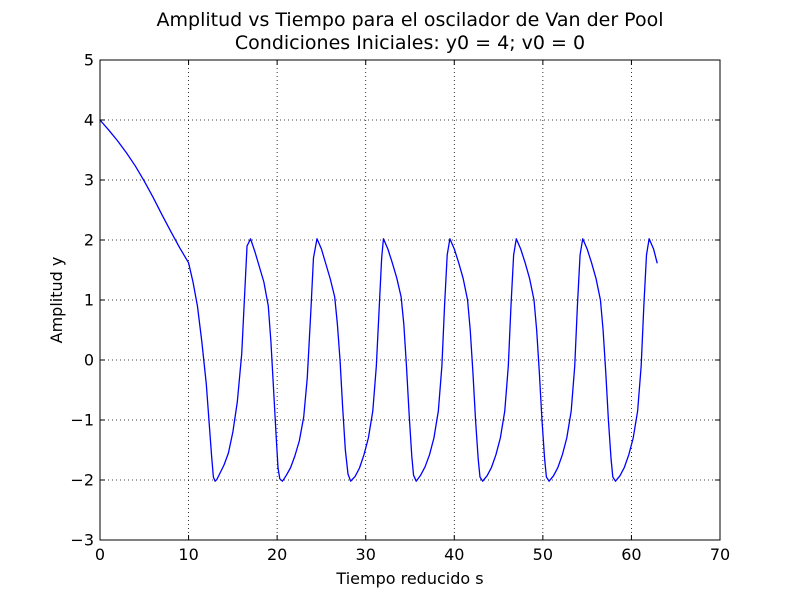  What do you see at coordinates (89, 60) in the screenshot?
I see `y-tick-label: 5` at bounding box center [89, 60].